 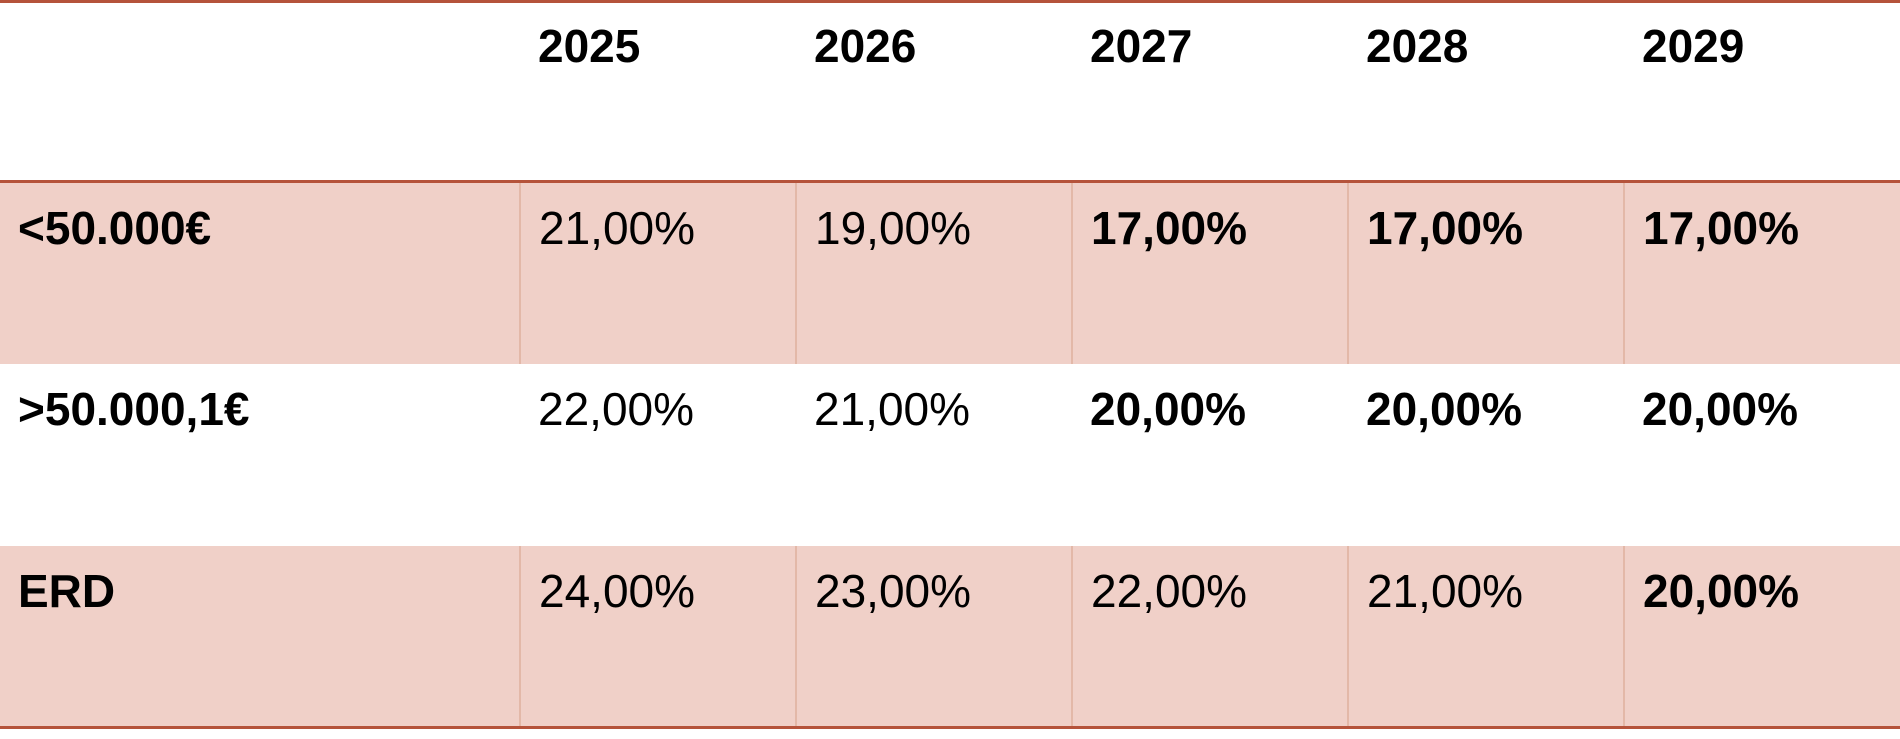 I want to click on row-label: ERD, so click(x=260, y=636).